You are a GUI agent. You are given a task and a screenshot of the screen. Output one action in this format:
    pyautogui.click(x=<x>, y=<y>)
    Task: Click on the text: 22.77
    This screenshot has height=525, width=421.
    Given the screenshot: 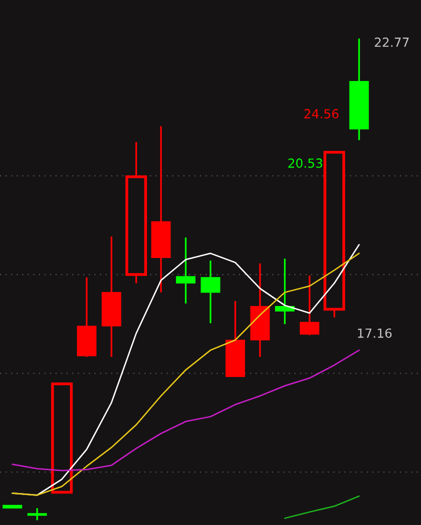 What is the action you would take?
    pyautogui.click(x=391, y=42)
    